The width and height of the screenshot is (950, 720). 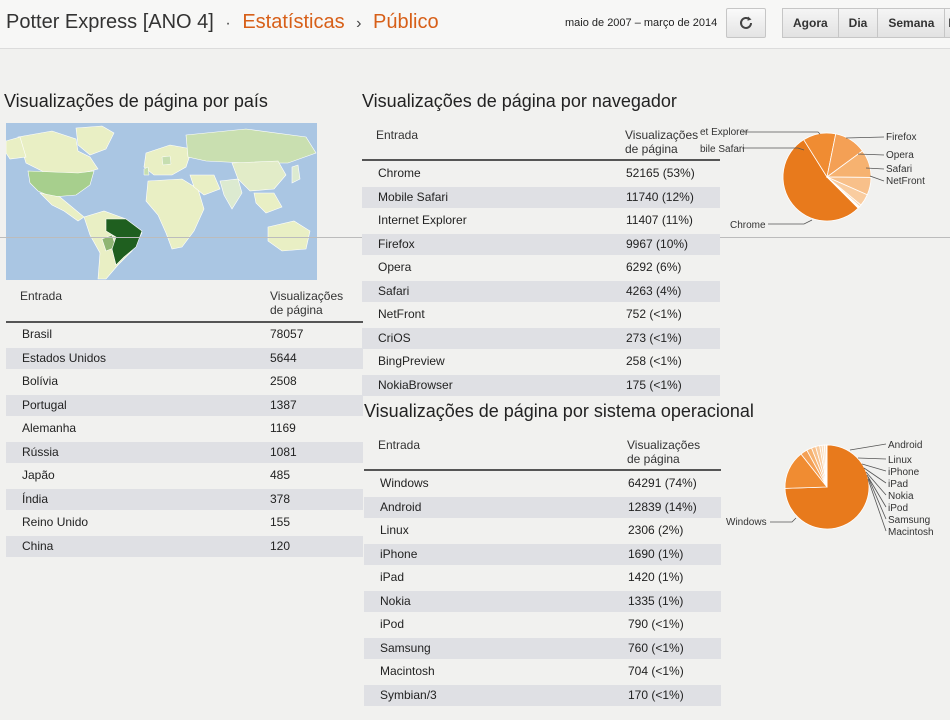 I want to click on row-value: 752 (<1%), so click(x=654, y=314).